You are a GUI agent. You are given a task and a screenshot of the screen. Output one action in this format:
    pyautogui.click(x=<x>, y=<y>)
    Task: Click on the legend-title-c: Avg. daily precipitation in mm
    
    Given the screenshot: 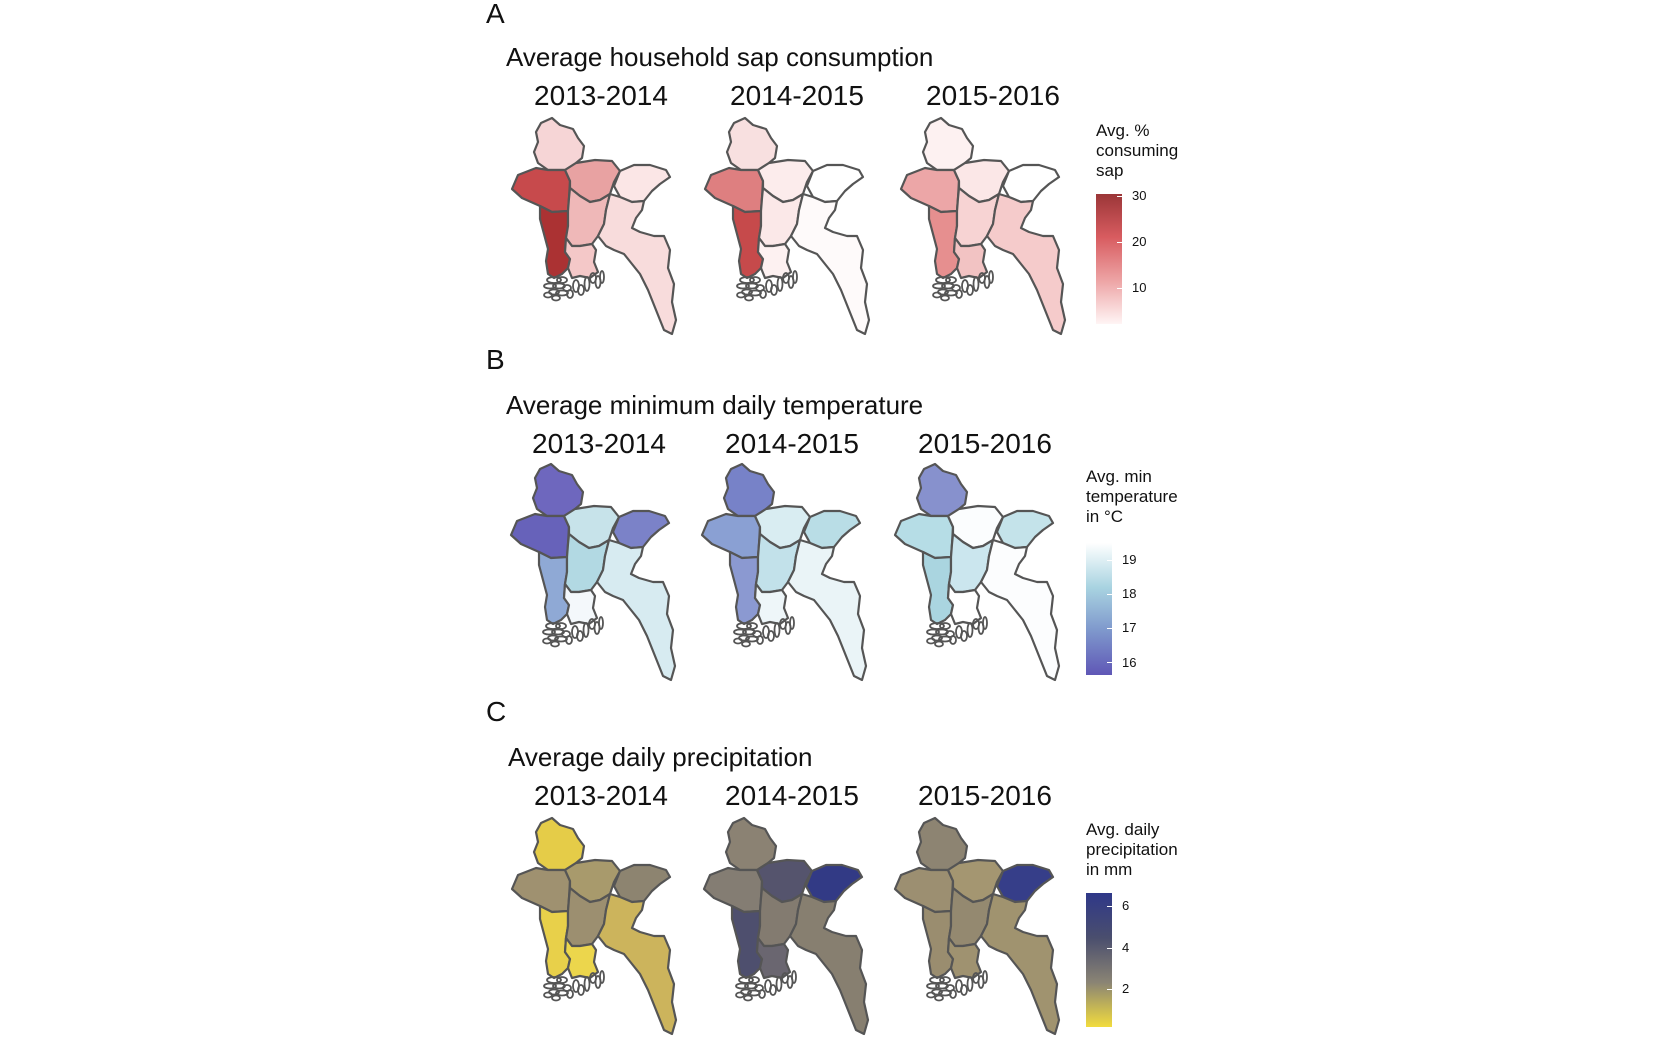 What is the action you would take?
    pyautogui.click(x=1132, y=850)
    